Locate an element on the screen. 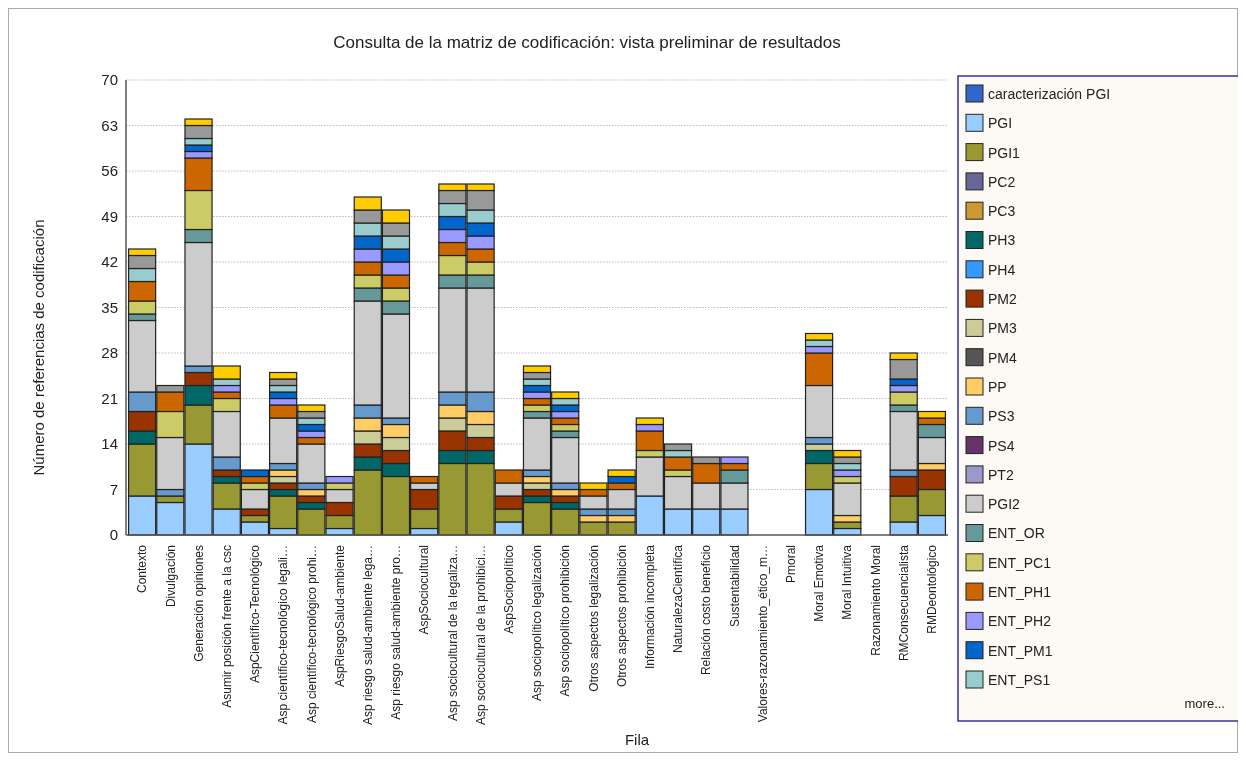 This screenshot has height=760, width=1246. x-tick-label: AspRiesgoSalud-ambiente is located at coordinates (339, 616).